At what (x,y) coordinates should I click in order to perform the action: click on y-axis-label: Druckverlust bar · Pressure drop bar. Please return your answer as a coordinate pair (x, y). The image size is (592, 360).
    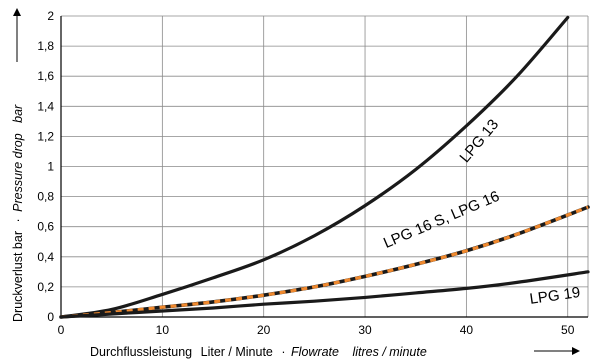
    Looking at the image, I should click on (18, 213).